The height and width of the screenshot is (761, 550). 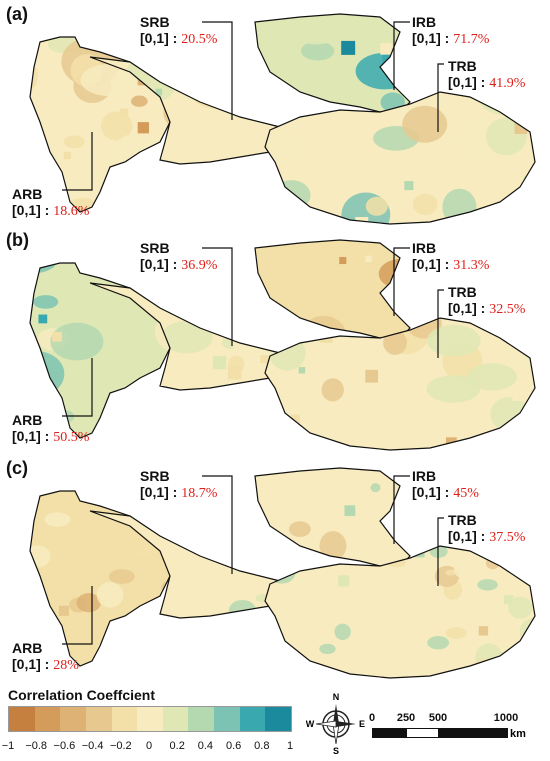 I want to click on compass-w: W, so click(x=310, y=724).